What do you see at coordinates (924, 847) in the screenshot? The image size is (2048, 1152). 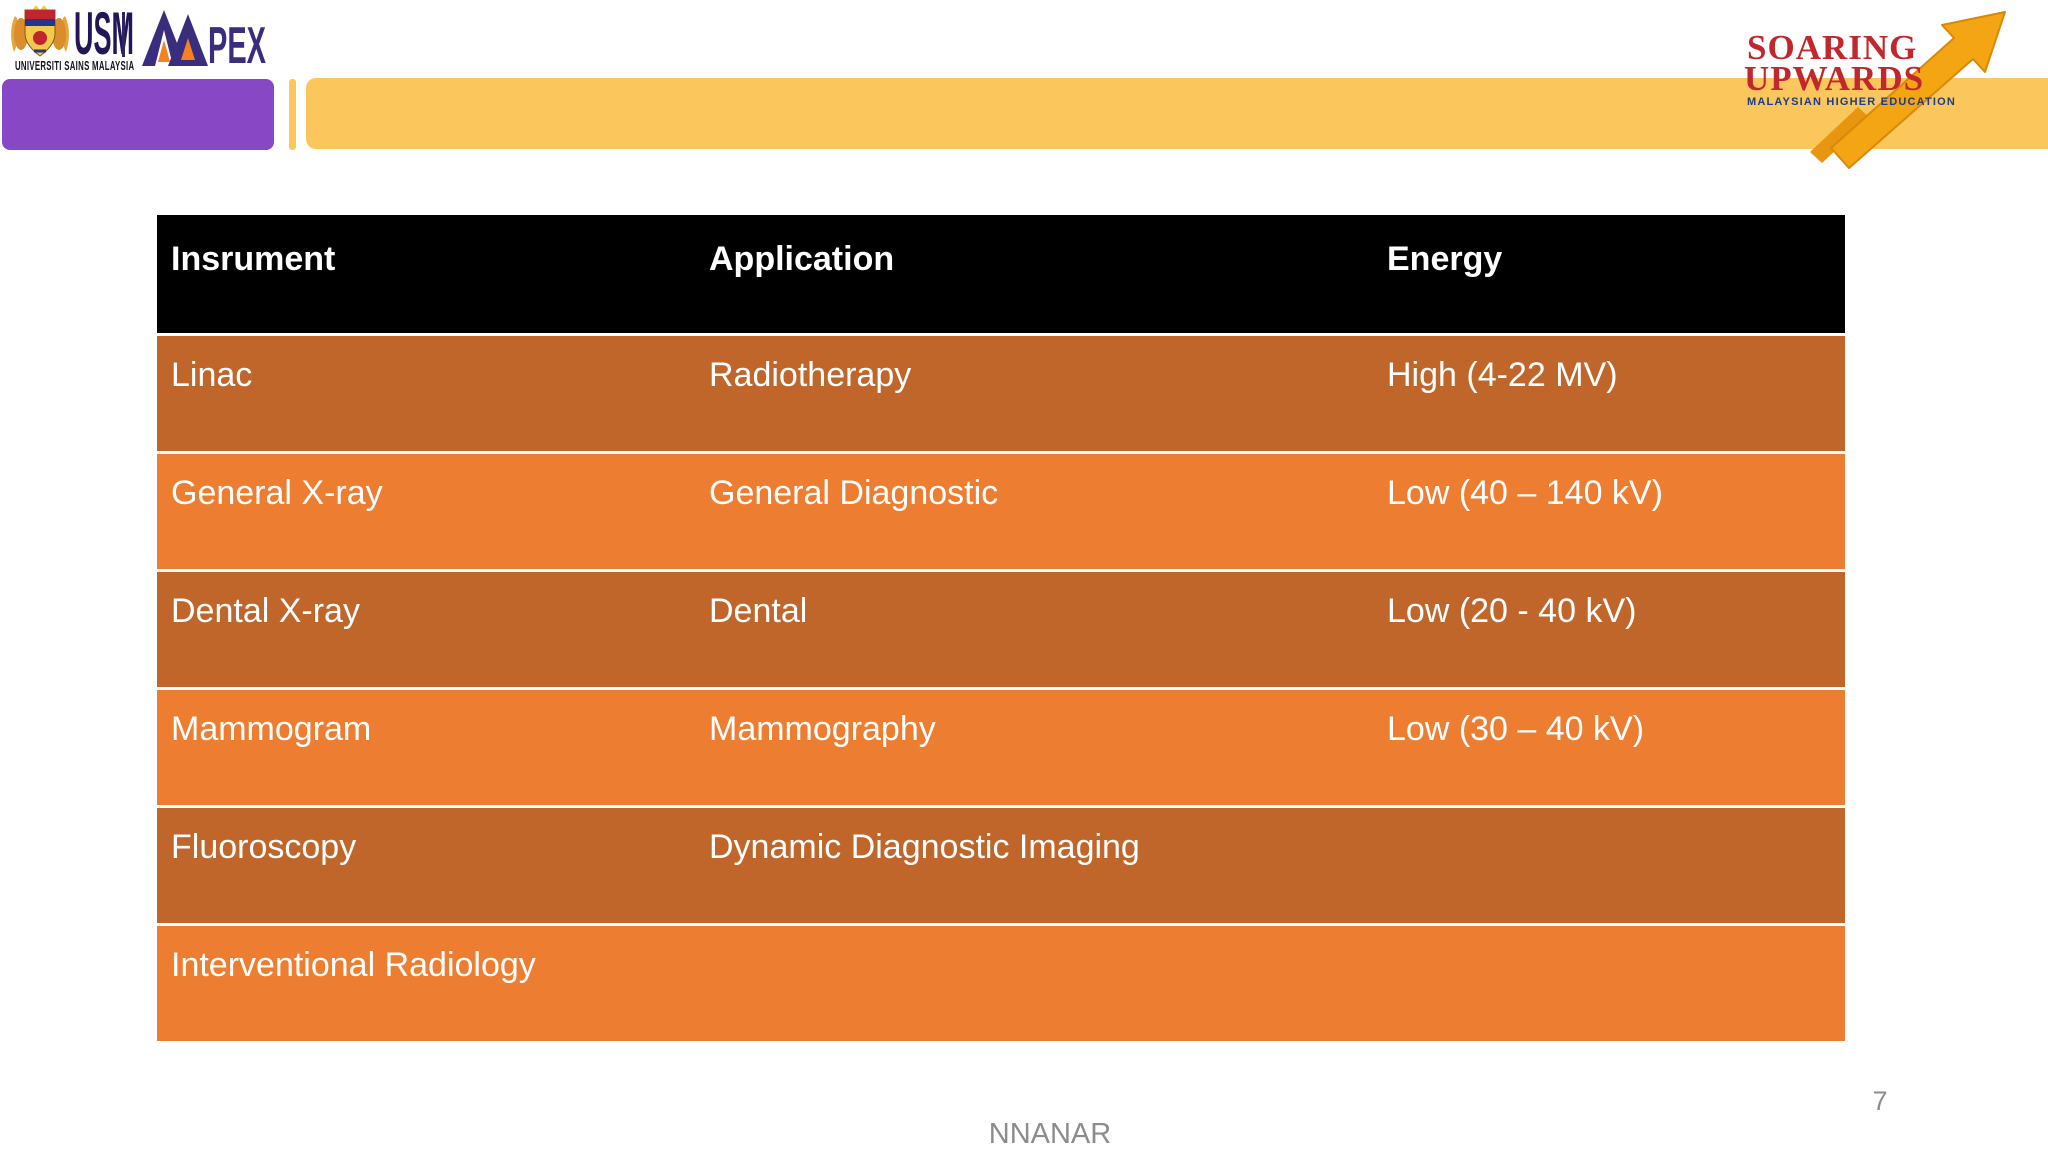 I see `cell-application: Dynamic Diagnostic Imaging` at bounding box center [924, 847].